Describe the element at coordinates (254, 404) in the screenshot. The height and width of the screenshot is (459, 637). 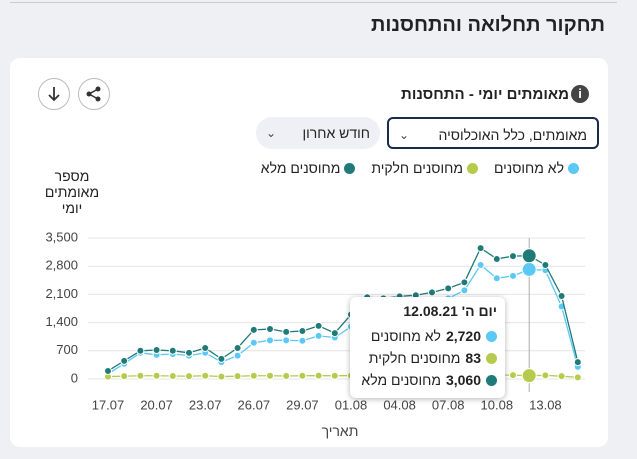
I see `x-tick-label: 26.07` at that location.